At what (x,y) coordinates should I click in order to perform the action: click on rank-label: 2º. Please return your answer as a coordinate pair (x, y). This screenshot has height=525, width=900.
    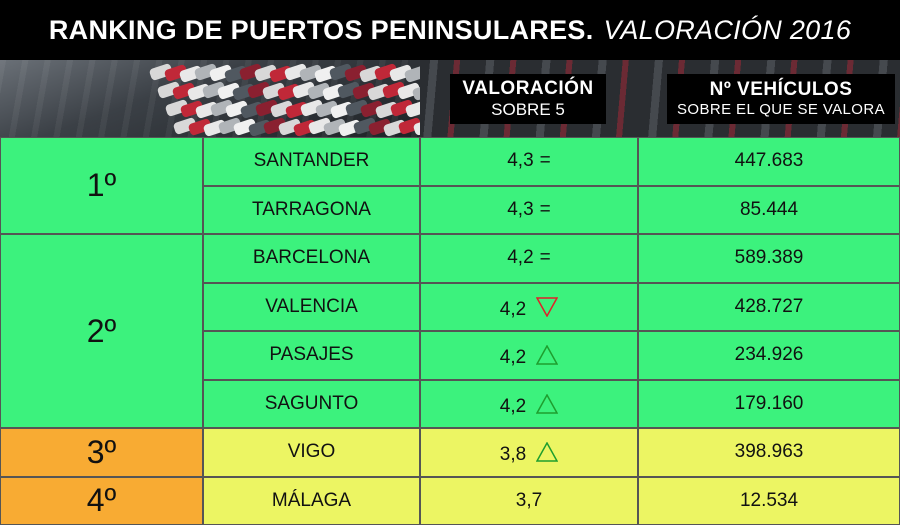
    Looking at the image, I should click on (101, 330).